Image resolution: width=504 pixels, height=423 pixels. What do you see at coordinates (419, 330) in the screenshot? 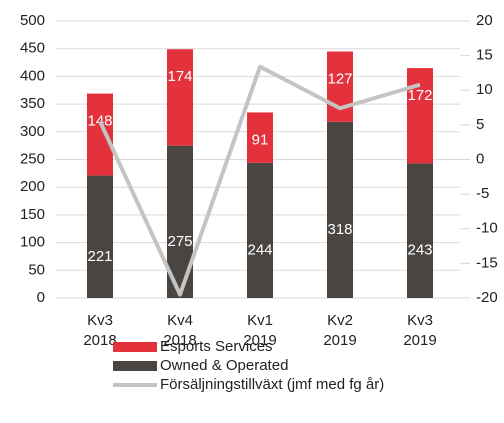
I see `x-tick-label: Kv3 2019` at bounding box center [419, 330].